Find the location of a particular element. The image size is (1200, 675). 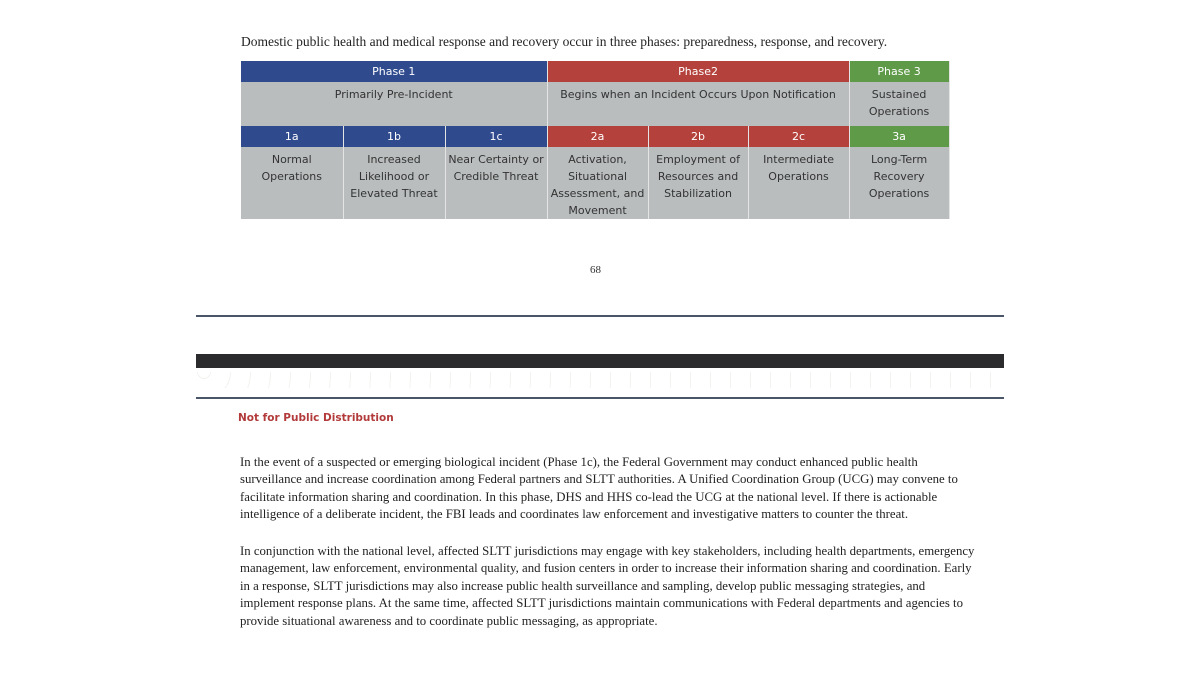

subphase-code: 2c is located at coordinates (799, 136).